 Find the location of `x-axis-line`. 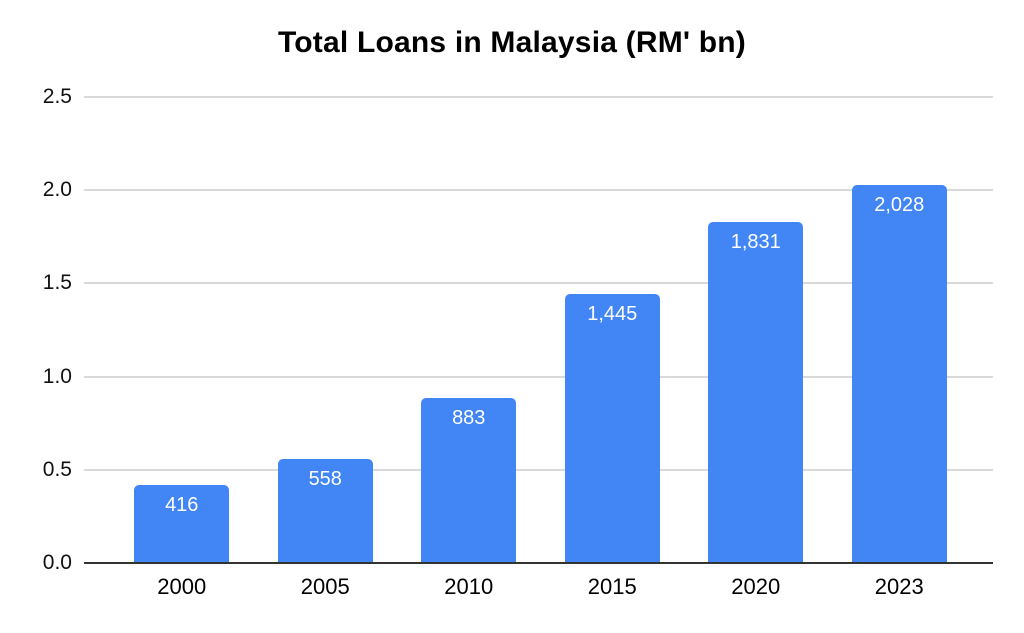

x-axis-line is located at coordinates (538, 563).